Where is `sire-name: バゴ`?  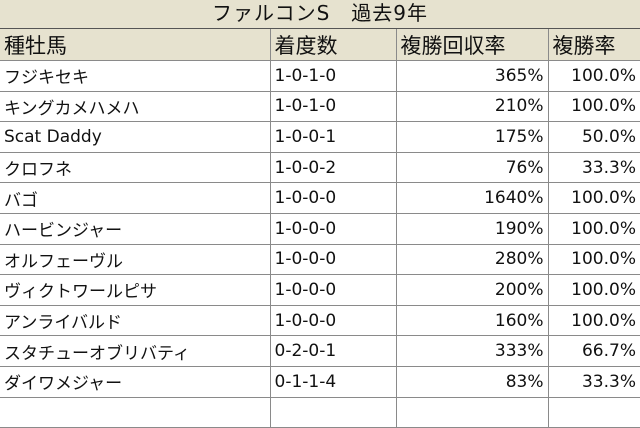
sire-name: バゴ is located at coordinates (135, 198).